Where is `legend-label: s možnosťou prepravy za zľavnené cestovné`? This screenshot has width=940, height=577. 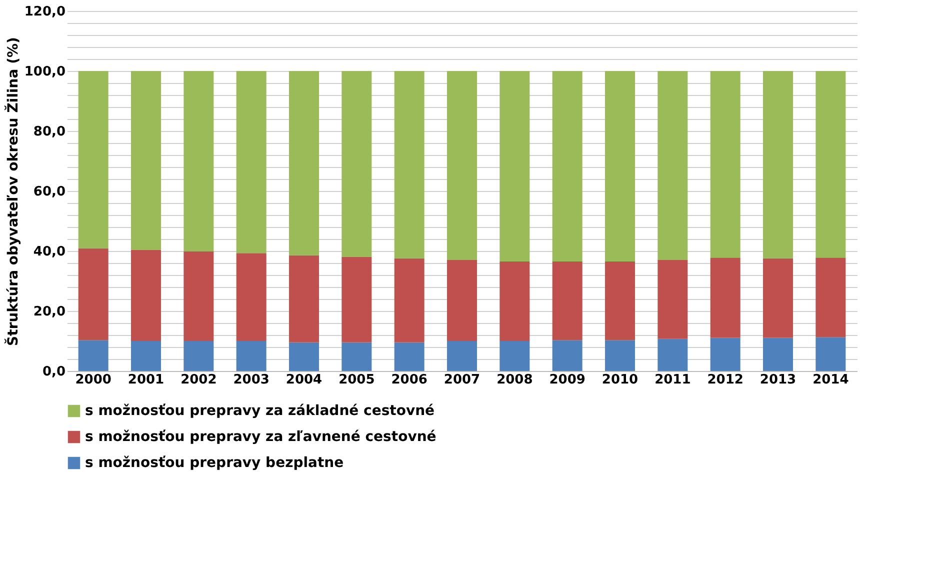 legend-label: s možnosťou prepravy za zľavnené cestovné is located at coordinates (260, 437).